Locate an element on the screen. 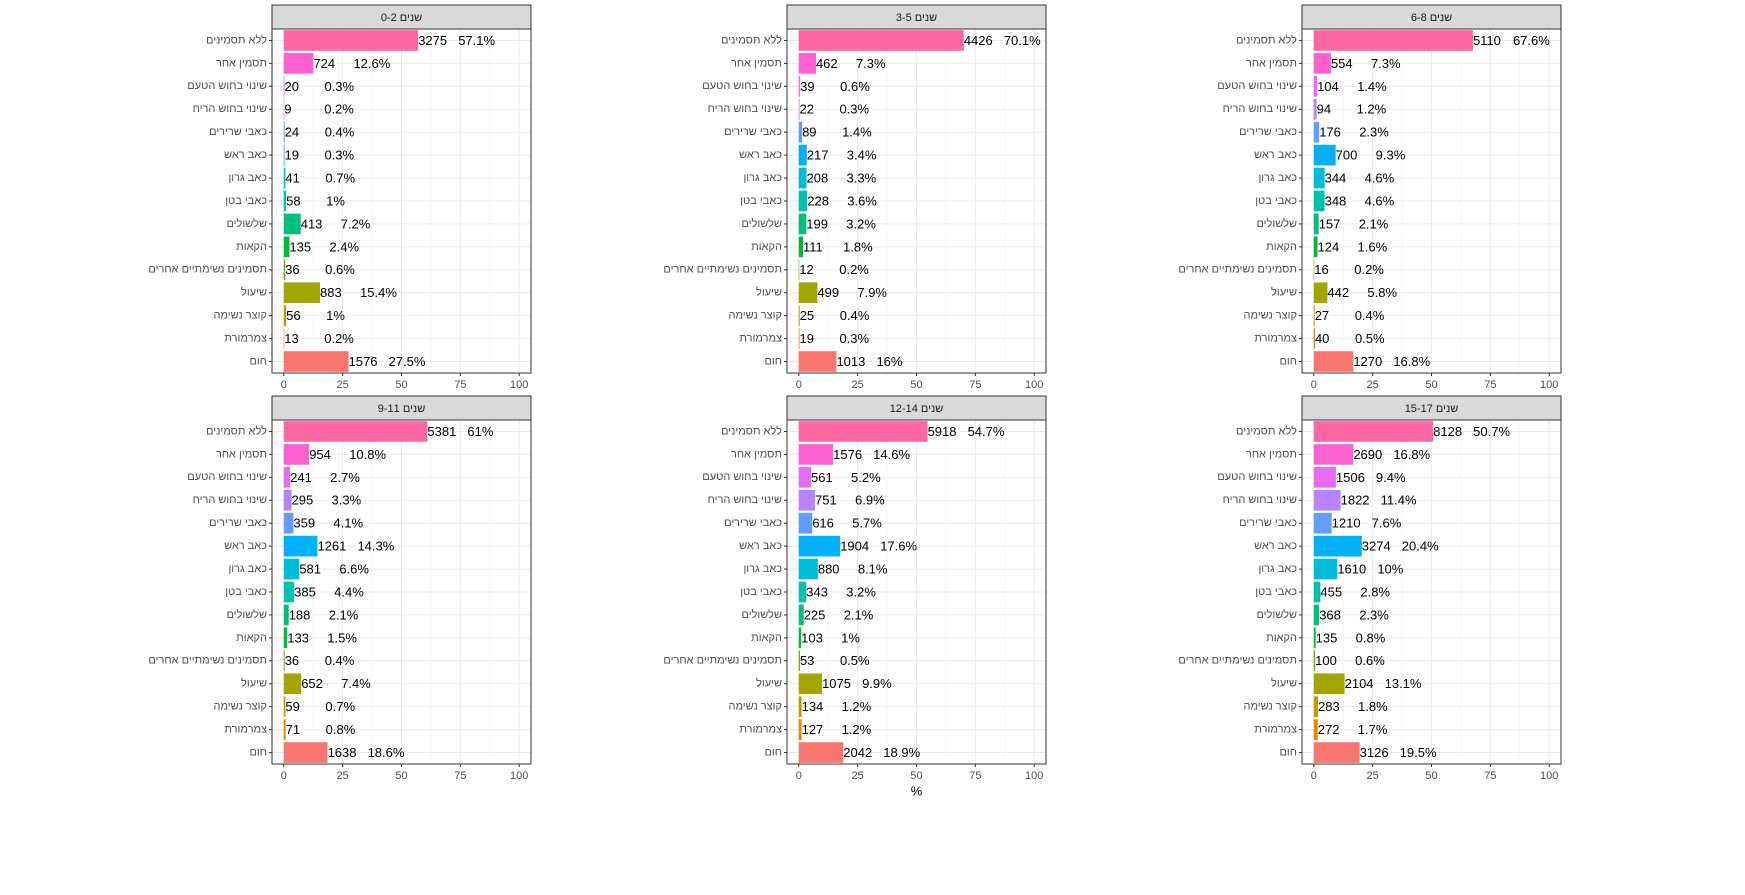 The height and width of the screenshot is (895, 1745). strip-label: שנים 3-5 is located at coordinates (916, 18).